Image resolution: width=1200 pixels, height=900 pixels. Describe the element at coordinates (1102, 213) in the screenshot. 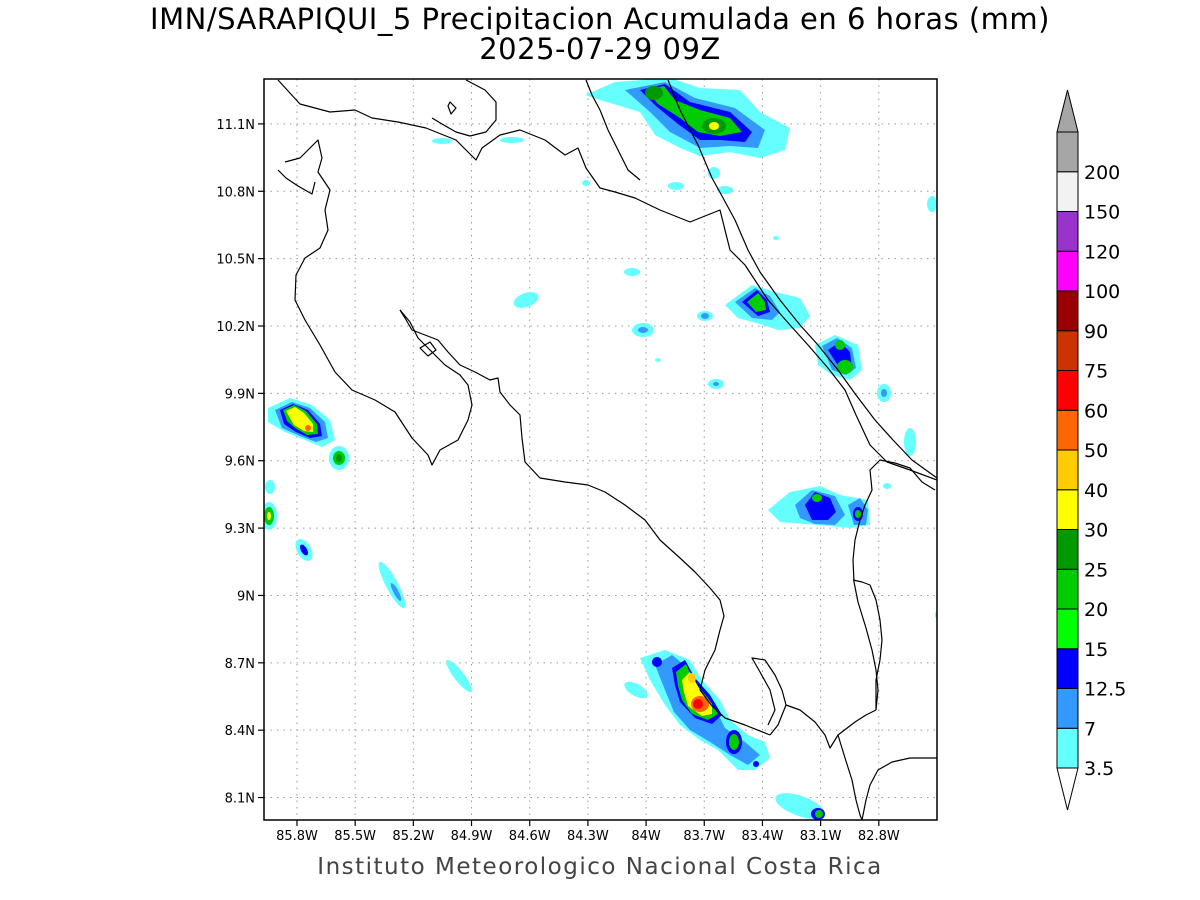

I see `colorbar-label: 150` at that location.